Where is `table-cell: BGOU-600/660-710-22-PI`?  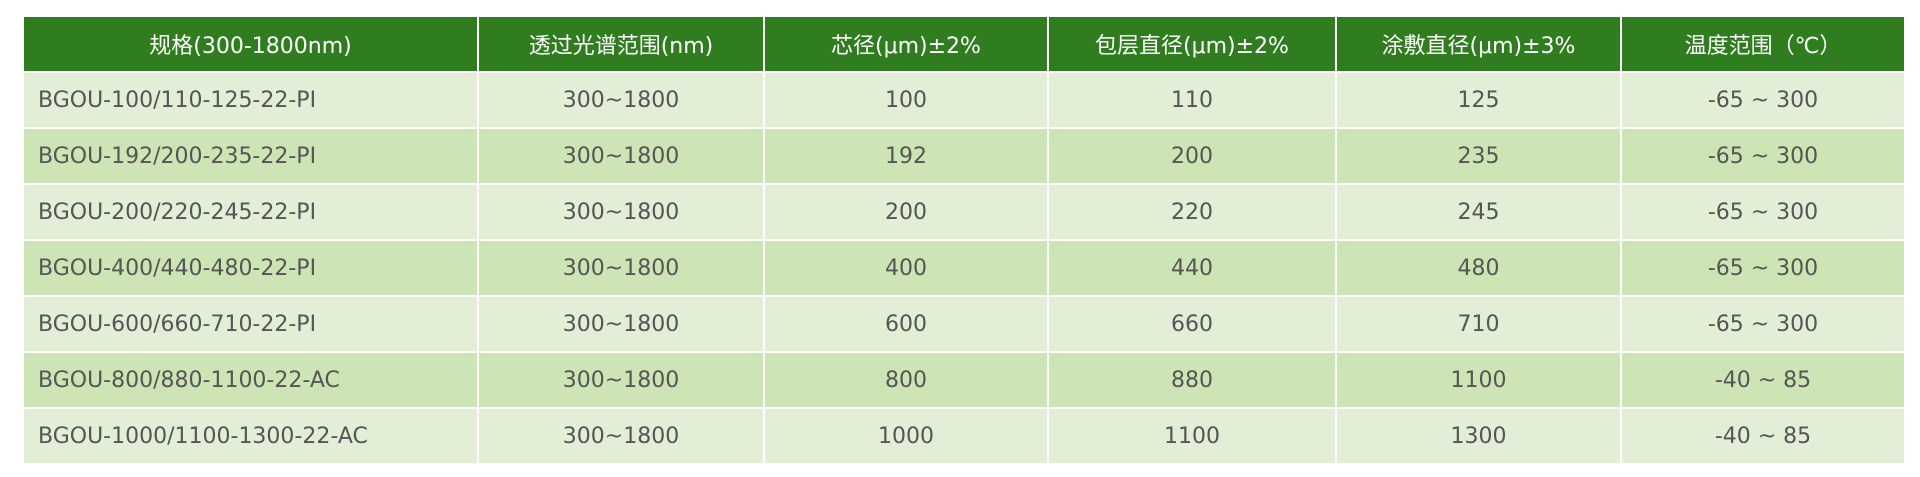 table-cell: BGOU-600/660-710-22-PI is located at coordinates (250, 324).